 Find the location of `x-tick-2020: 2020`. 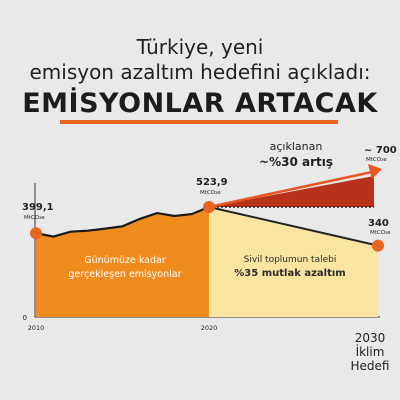

x-tick-2020: 2020 is located at coordinates (209, 328).